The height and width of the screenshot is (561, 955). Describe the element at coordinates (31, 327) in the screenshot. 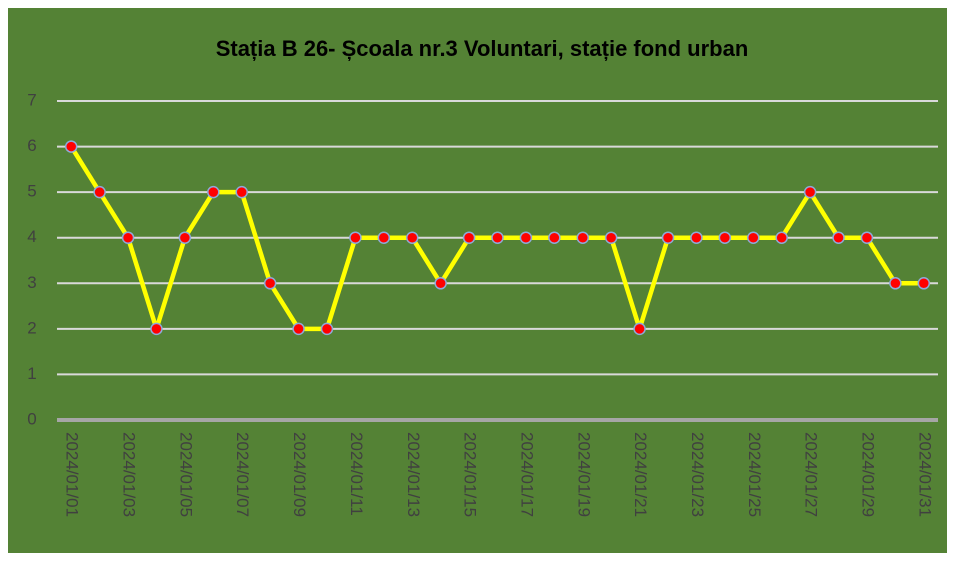

I see `y-tick-label: 2` at that location.